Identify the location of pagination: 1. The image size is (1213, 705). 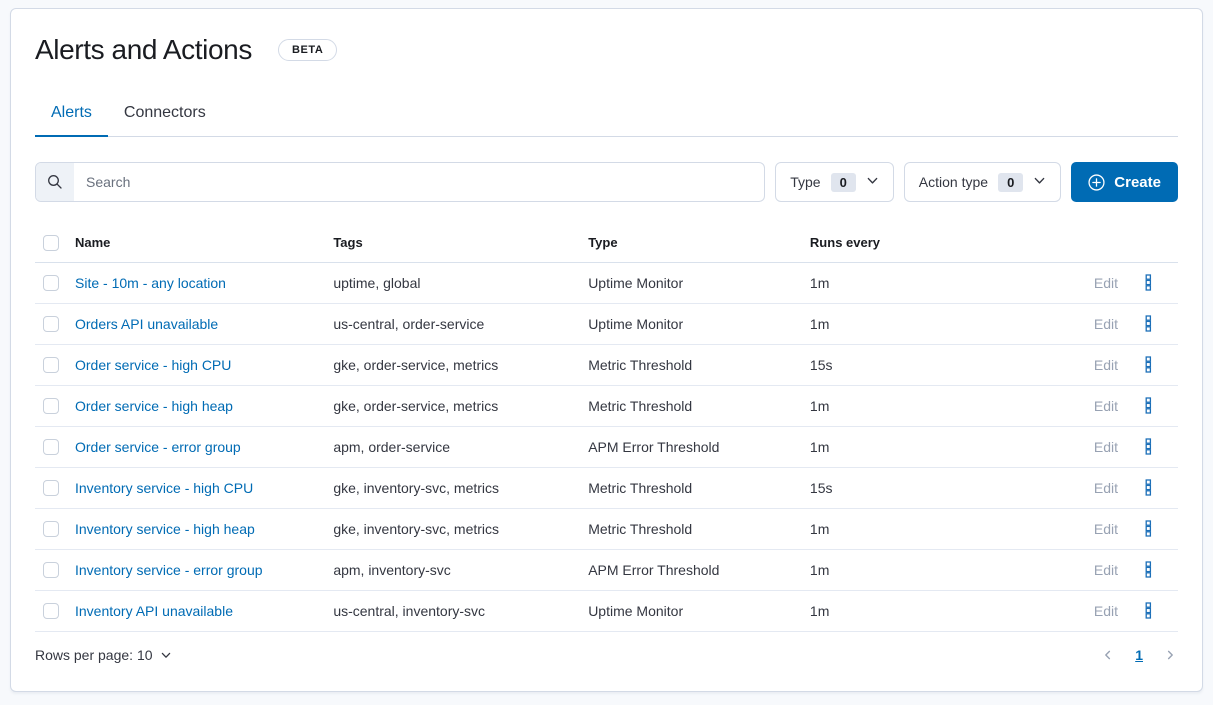
(1139, 655).